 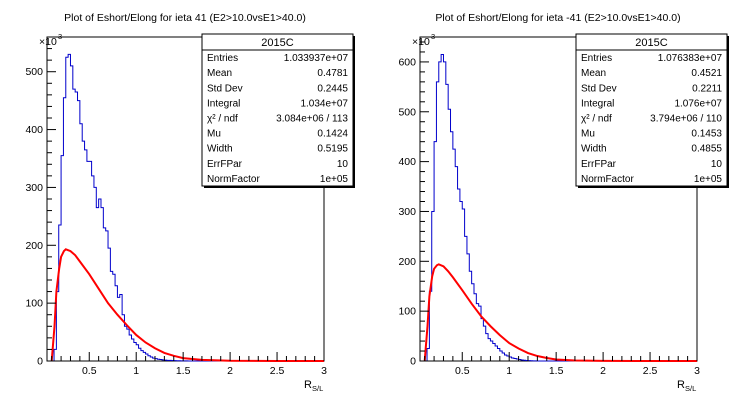 What do you see at coordinates (690, 58) in the screenshot?
I see `stats-row-value: 1.076383e+07` at bounding box center [690, 58].